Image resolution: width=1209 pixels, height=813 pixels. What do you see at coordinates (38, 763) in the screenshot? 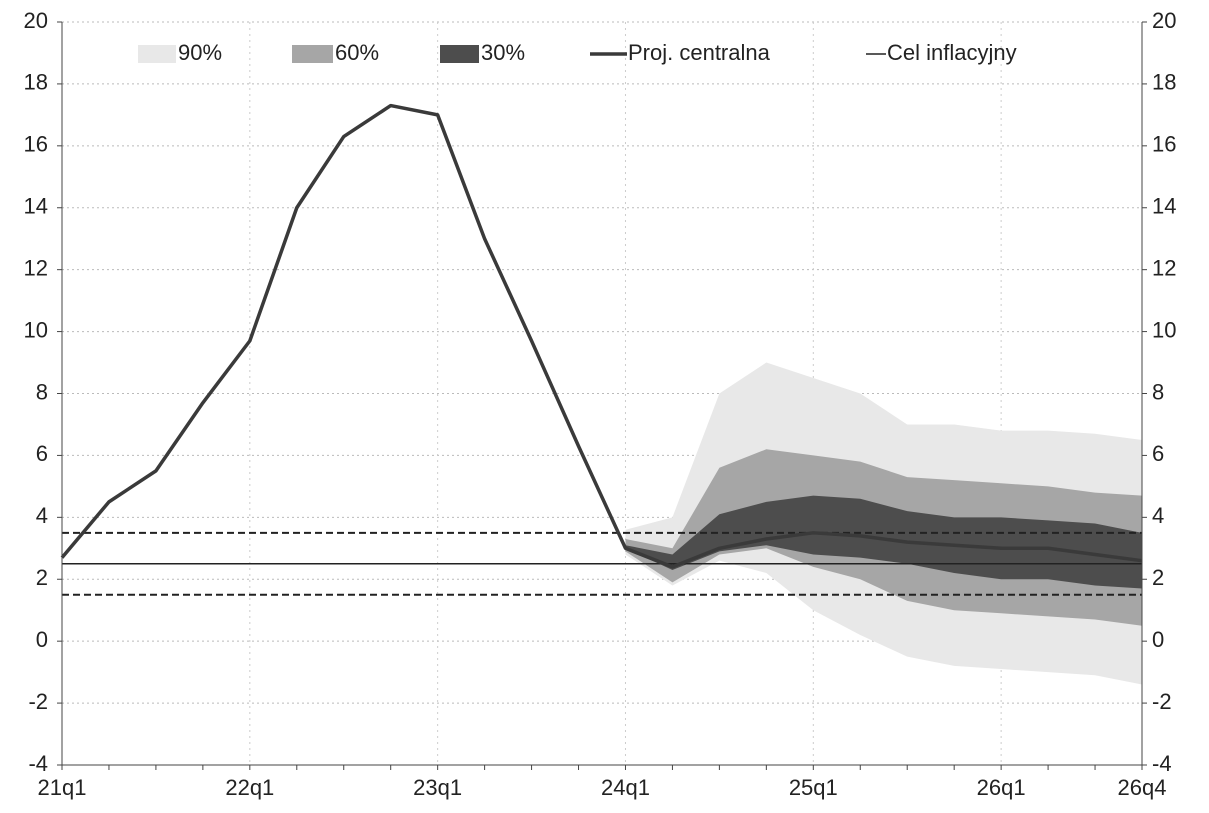
I see `y-tick-label: -4` at bounding box center [38, 763].